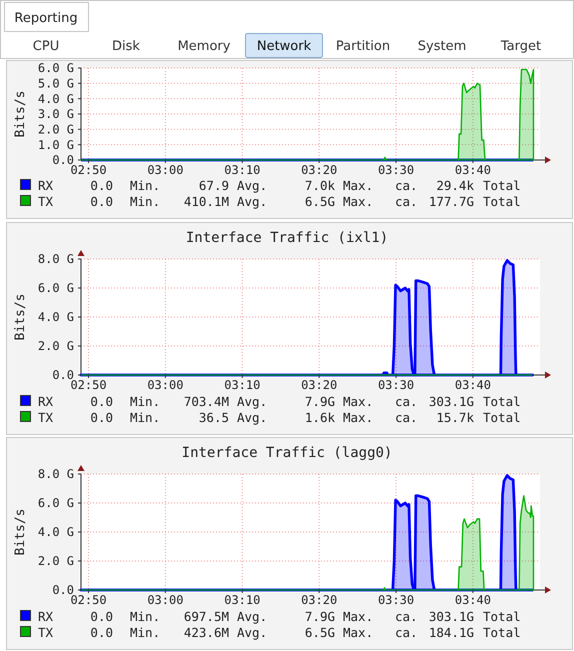 Image resolution: width=574 pixels, height=651 pixels. I want to click on text: 0.0 Min. 703.4M Avg. 7.9G Max. ca. 303.1G Total, so click(305, 401).